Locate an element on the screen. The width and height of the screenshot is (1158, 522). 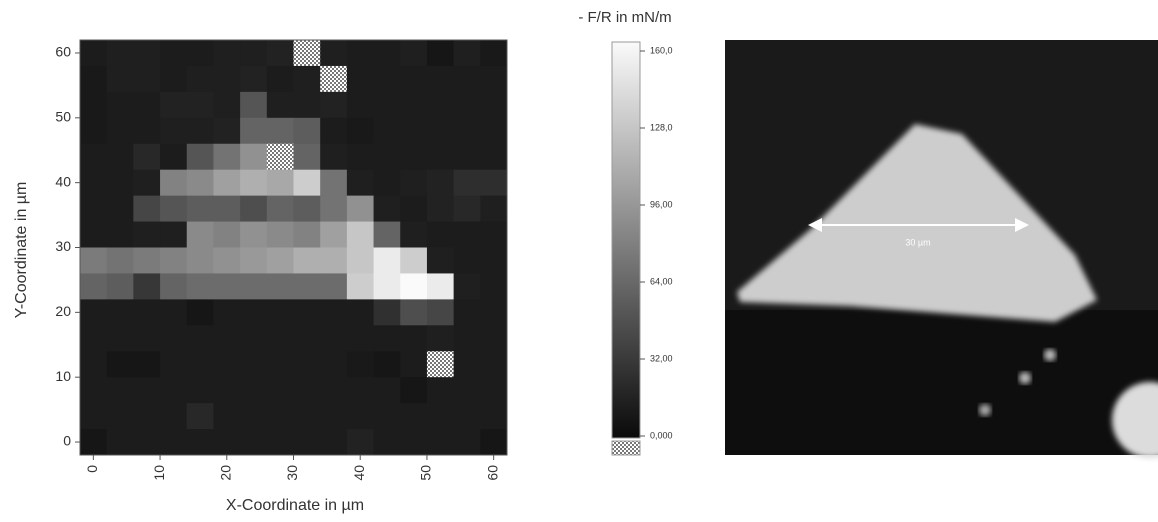
x-tick-label: 40 is located at coordinates (359, 473).